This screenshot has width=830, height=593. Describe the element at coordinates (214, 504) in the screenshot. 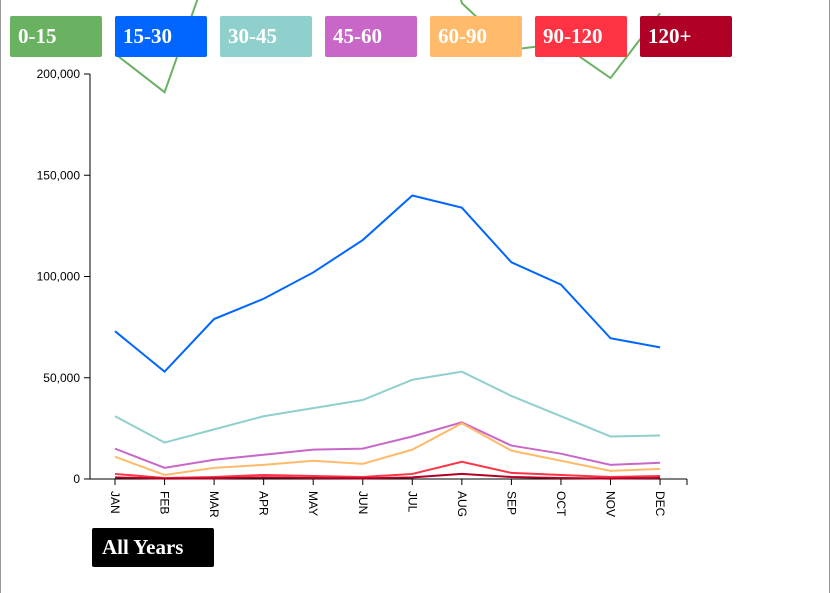

I see `x-tick-label: MAR` at that location.